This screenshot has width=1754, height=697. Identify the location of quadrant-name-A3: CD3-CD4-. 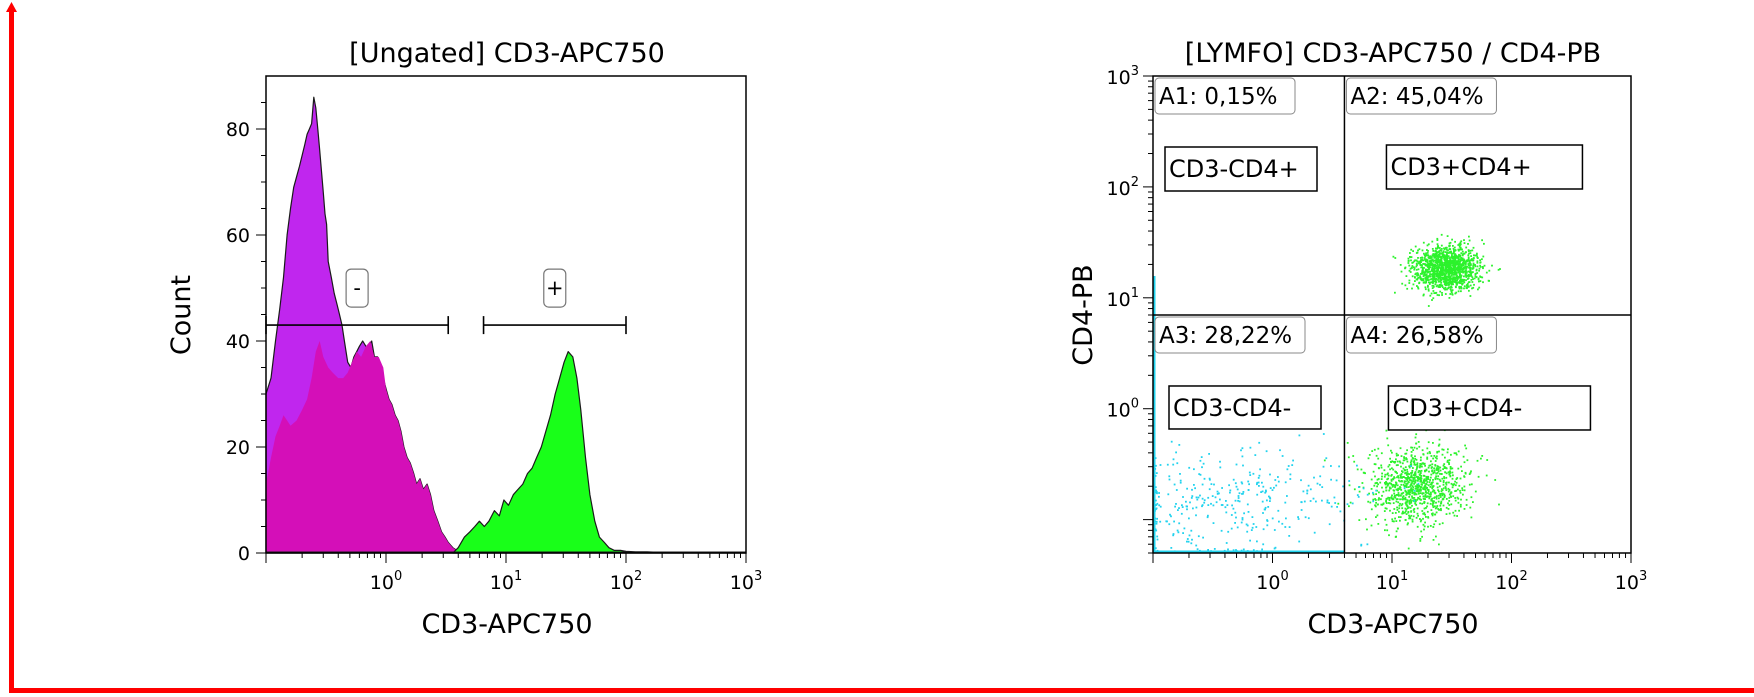
(1232, 408).